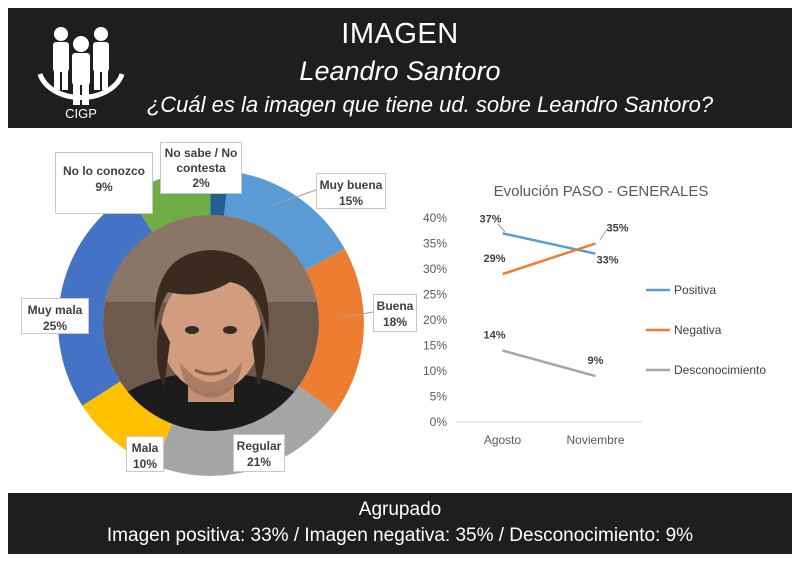  I want to click on y-tick-label: 40%, so click(435, 218).